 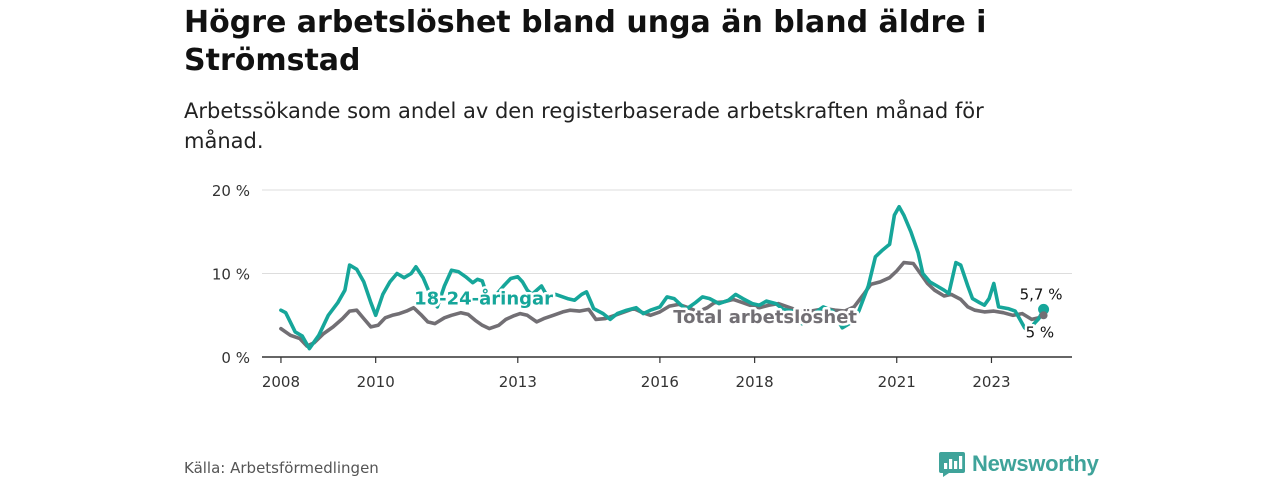 I want to click on end-marker-total, so click(x=1043, y=315).